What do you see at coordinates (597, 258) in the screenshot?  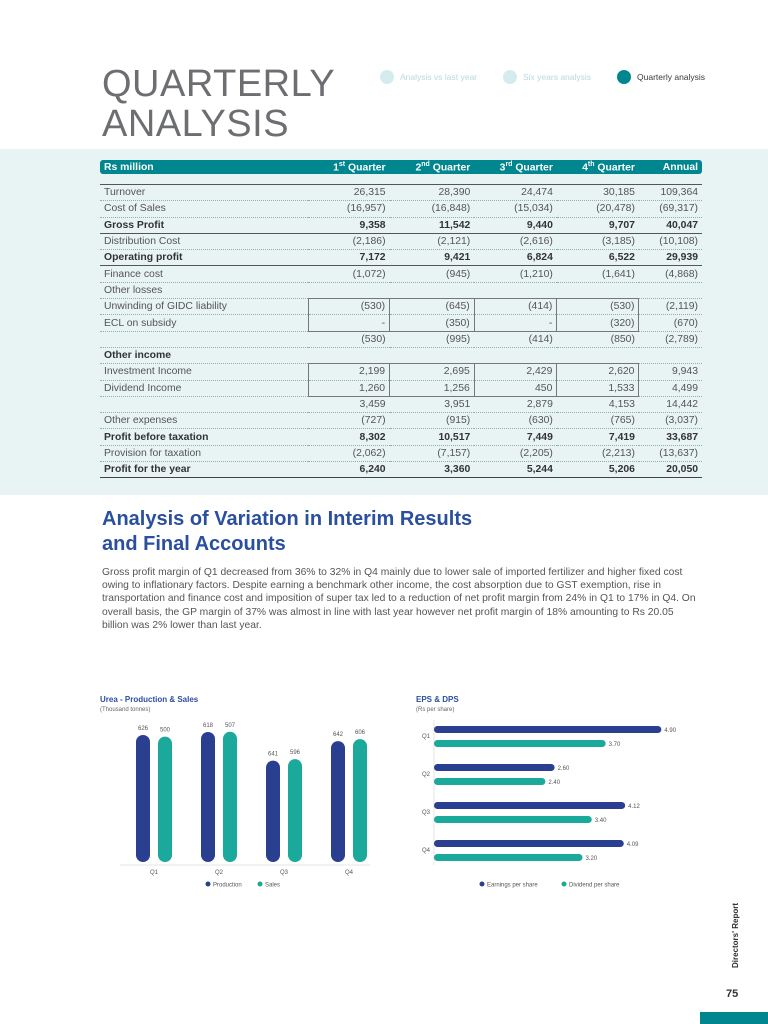 I see `table-cell: 6,522` at bounding box center [597, 258].